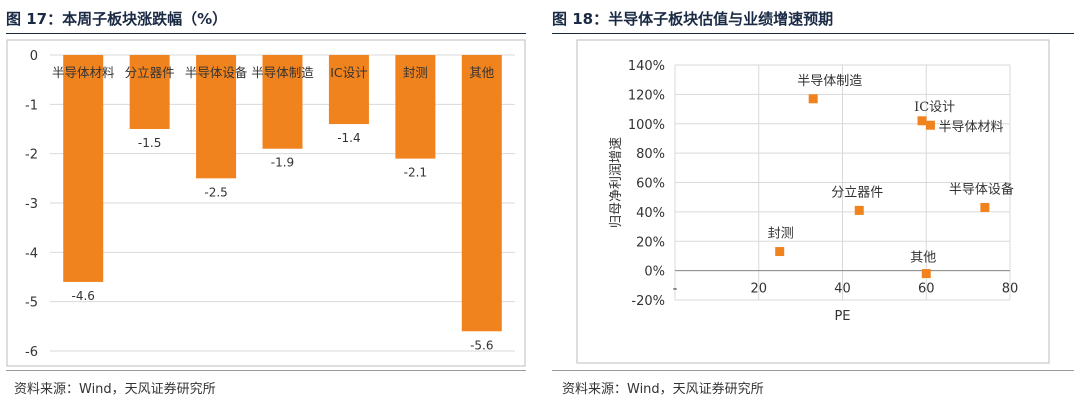  What do you see at coordinates (31, 303) in the screenshot?
I see `bar-y-tick-label: -5` at bounding box center [31, 303].